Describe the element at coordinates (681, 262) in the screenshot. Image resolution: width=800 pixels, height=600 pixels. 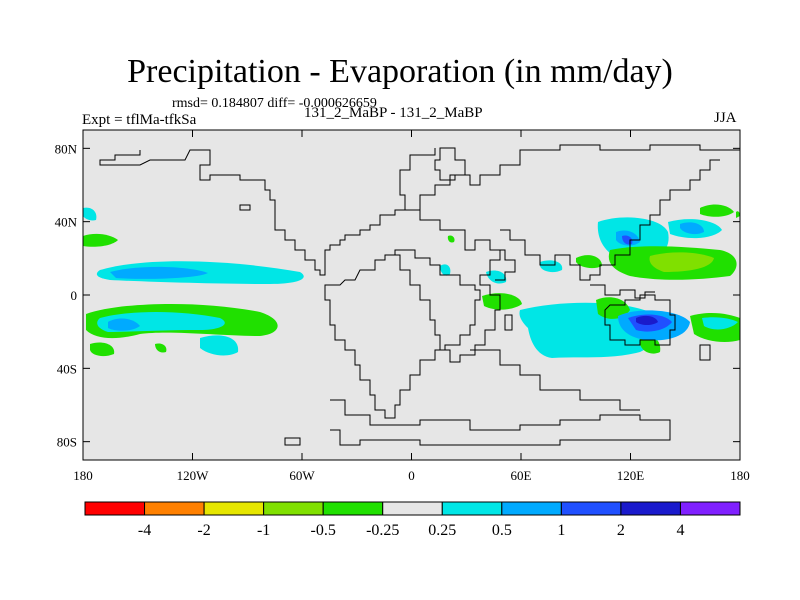
I see `contour-ea-yellowgreen` at that location.